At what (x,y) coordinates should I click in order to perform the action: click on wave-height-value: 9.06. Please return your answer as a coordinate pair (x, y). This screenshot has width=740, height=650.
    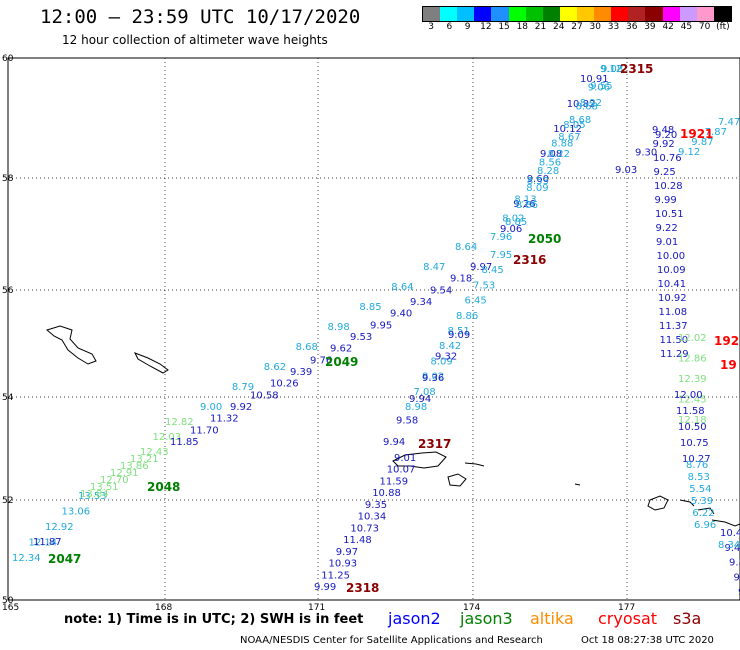
    Looking at the image, I should click on (599, 88).